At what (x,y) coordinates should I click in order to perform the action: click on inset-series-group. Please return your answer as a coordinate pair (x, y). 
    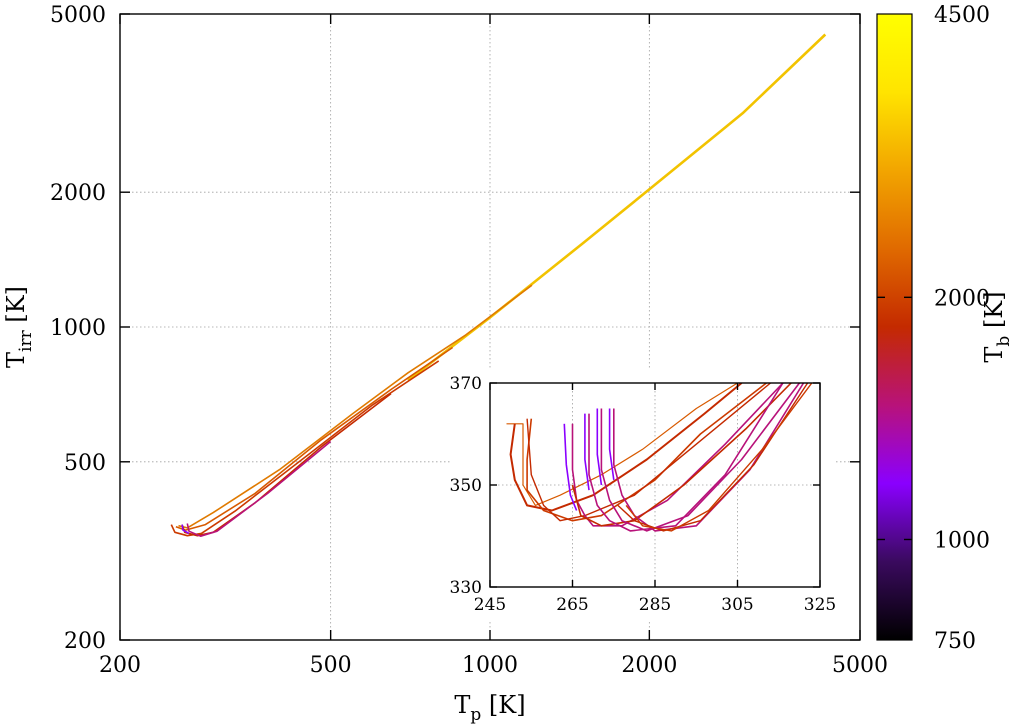
    Looking at the image, I should click on (659, 457).